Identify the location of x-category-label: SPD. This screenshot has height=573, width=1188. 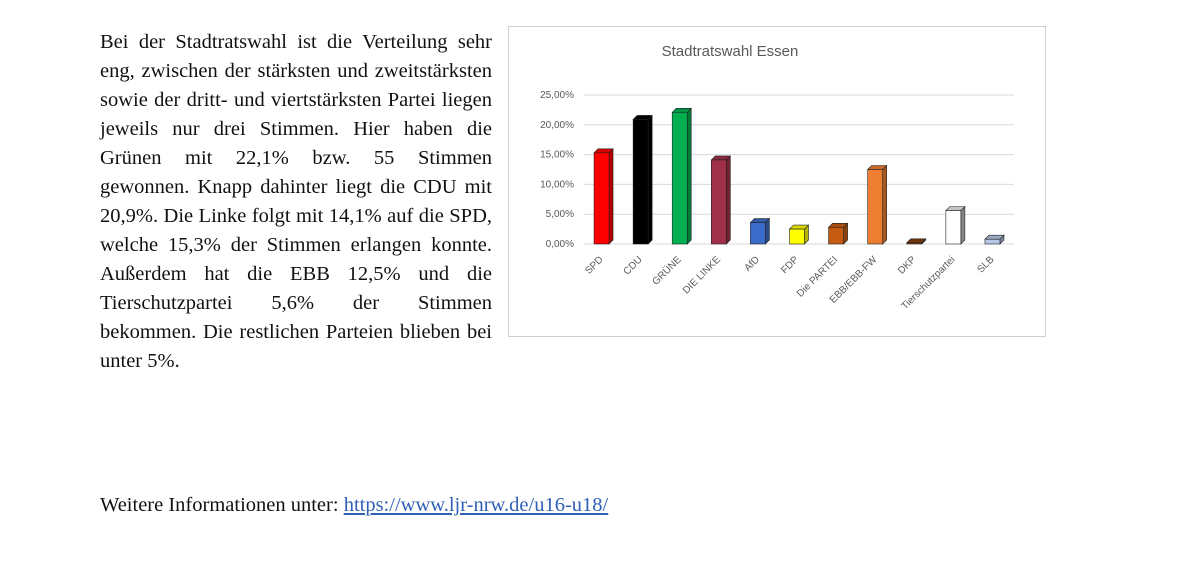
(594, 265).